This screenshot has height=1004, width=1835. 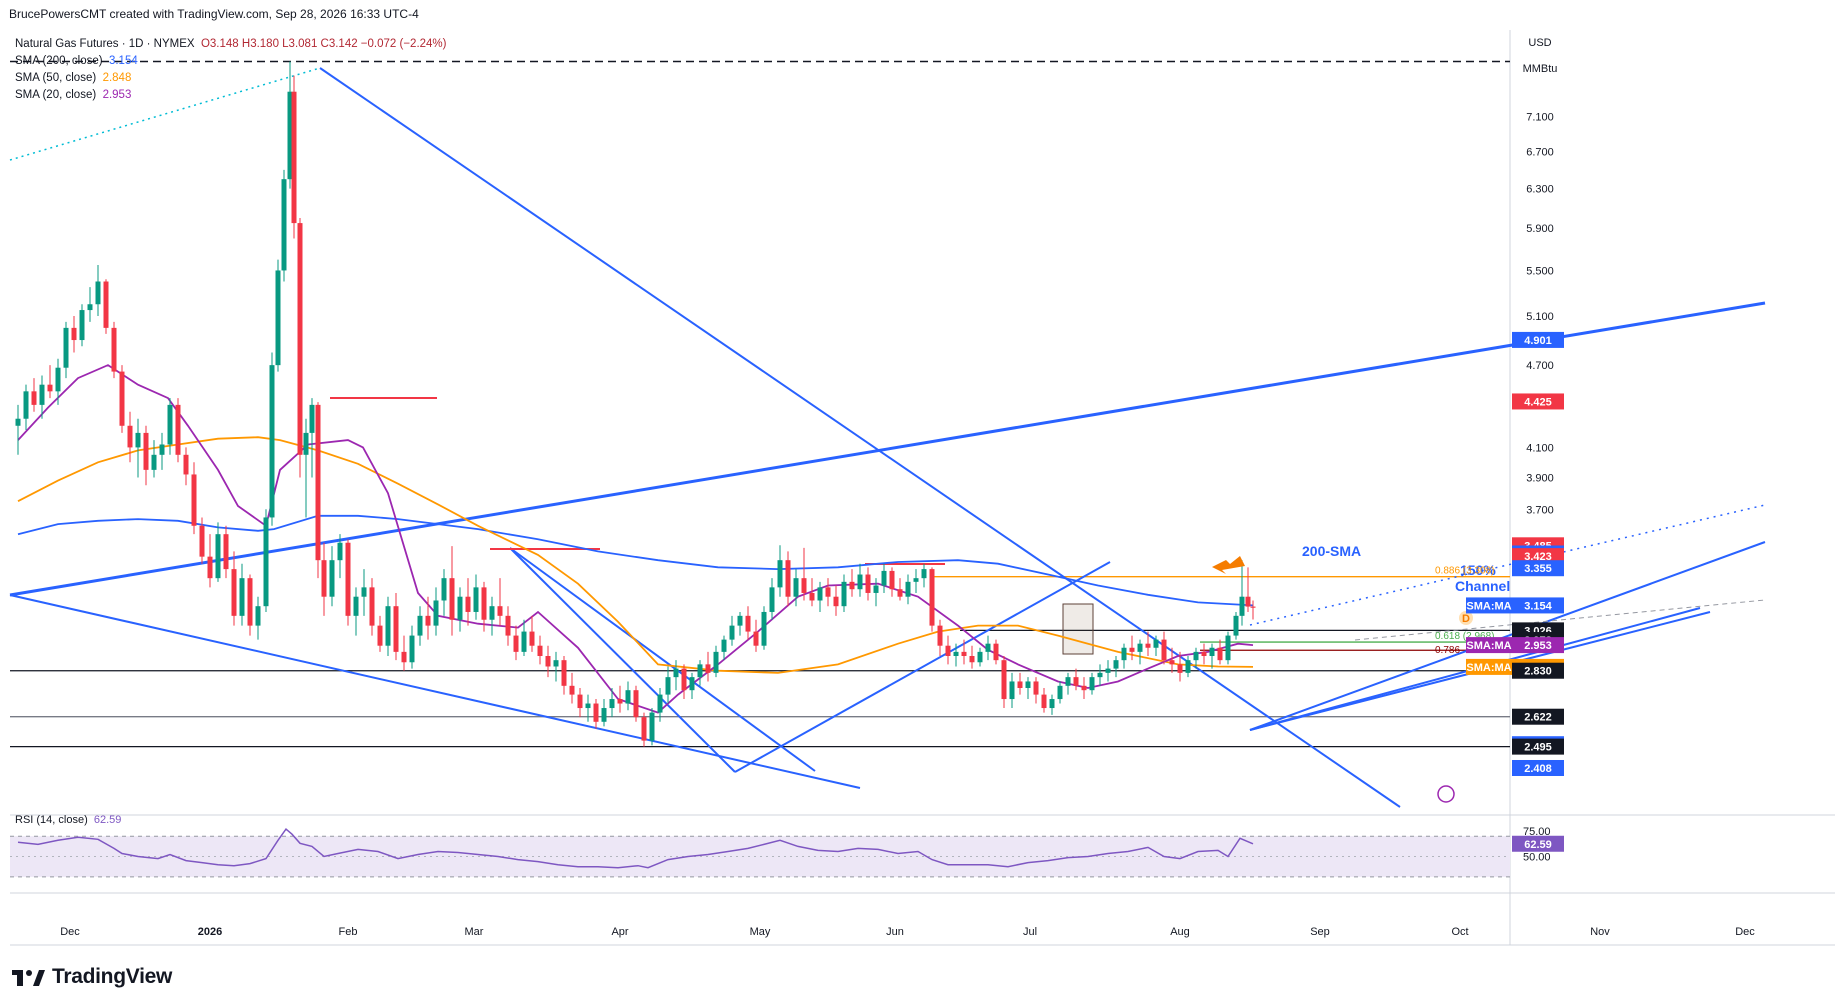 What do you see at coordinates (1538, 716) in the screenshot?
I see `price-tag-bg` at bounding box center [1538, 716].